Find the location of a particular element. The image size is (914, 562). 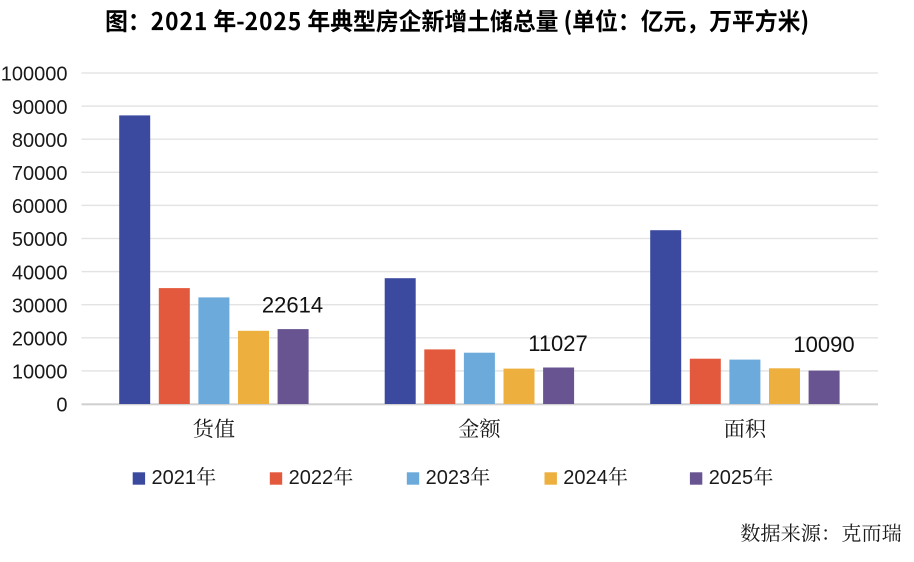

svg-text: 2021 is located at coordinates (174, 478).